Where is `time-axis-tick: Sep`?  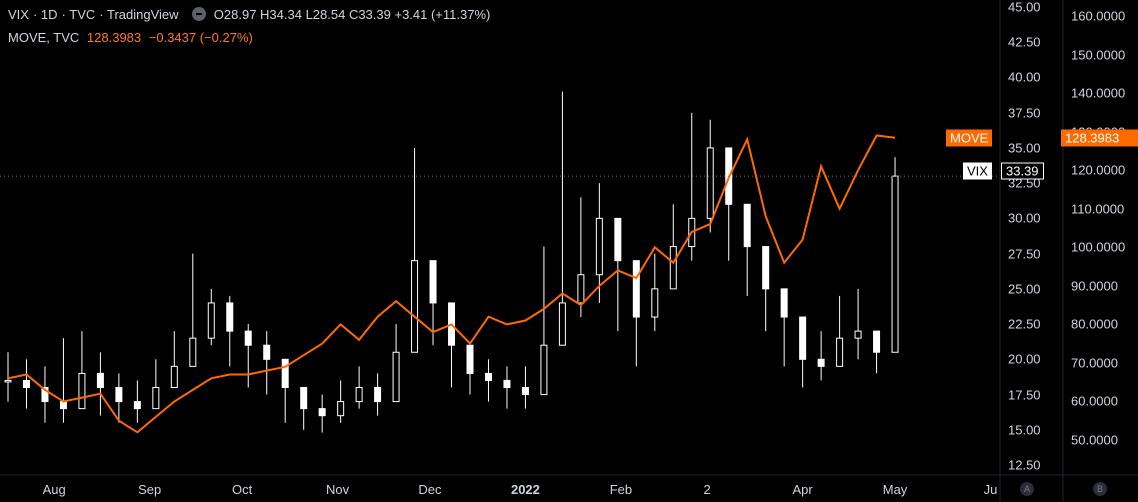
time-axis-tick: Sep is located at coordinates (150, 489).